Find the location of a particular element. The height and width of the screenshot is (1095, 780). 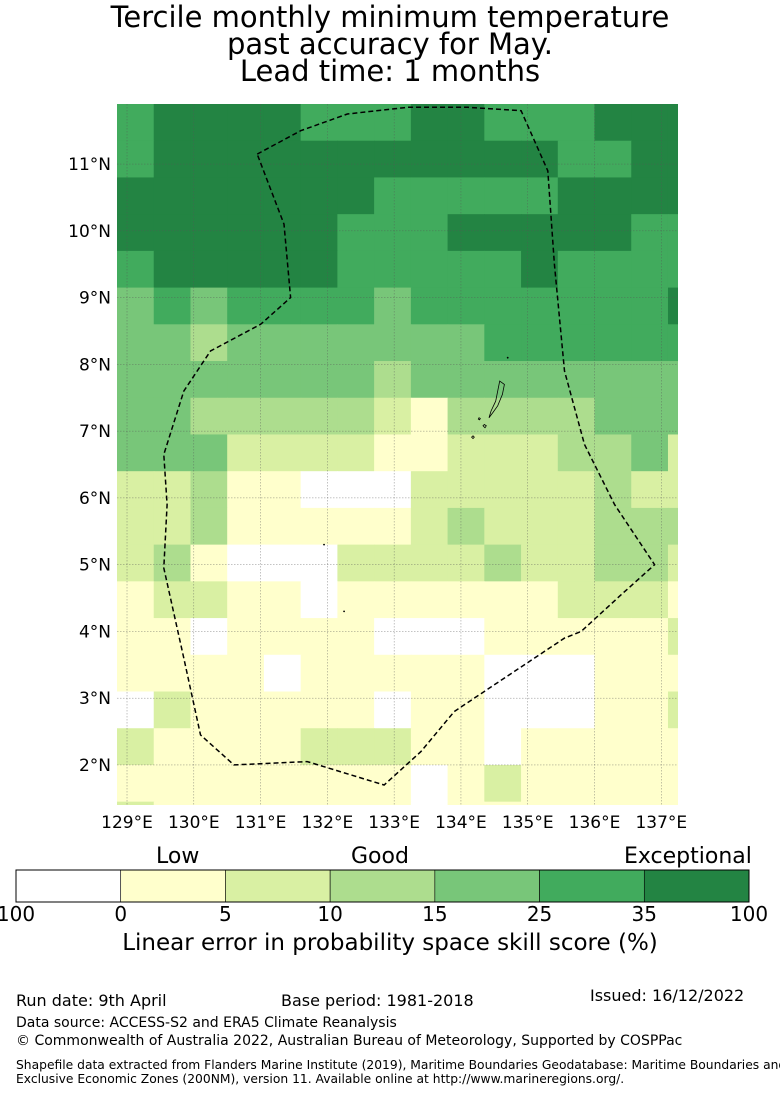

latitude-tick-label: 3°N is located at coordinates (95, 699).